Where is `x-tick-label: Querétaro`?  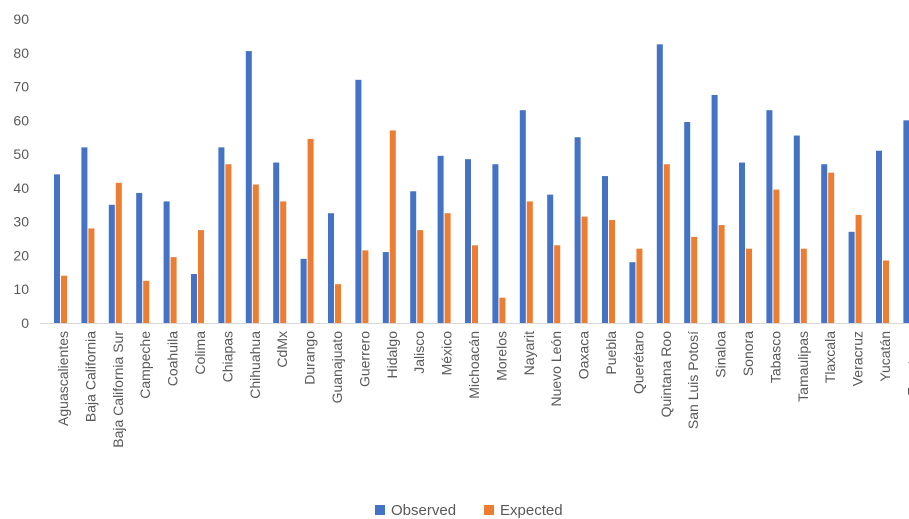 x-tick-label: Querétaro is located at coordinates (638, 362).